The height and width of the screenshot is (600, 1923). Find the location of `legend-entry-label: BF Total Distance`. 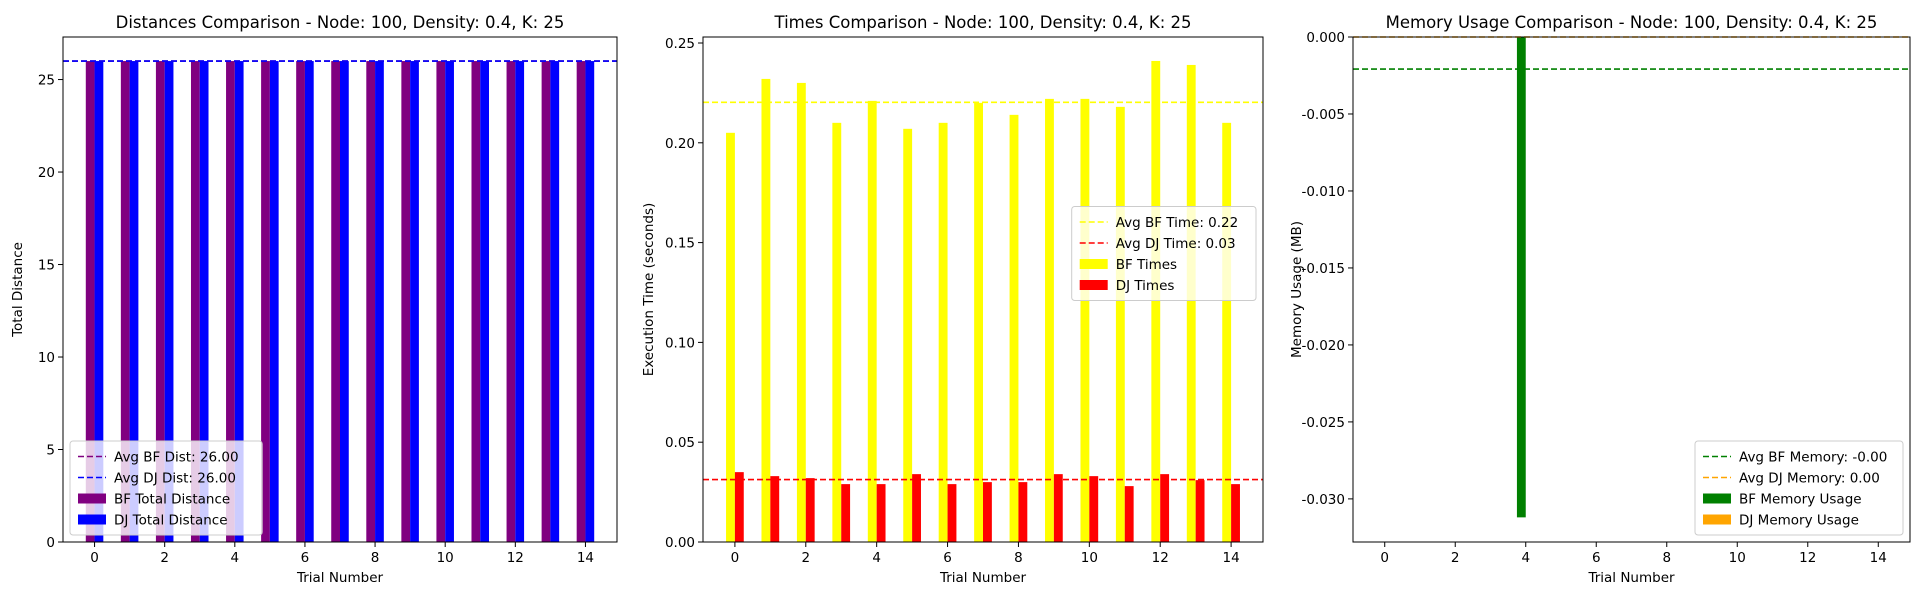

legend-entry-label: BF Total Distance is located at coordinates (172, 500).